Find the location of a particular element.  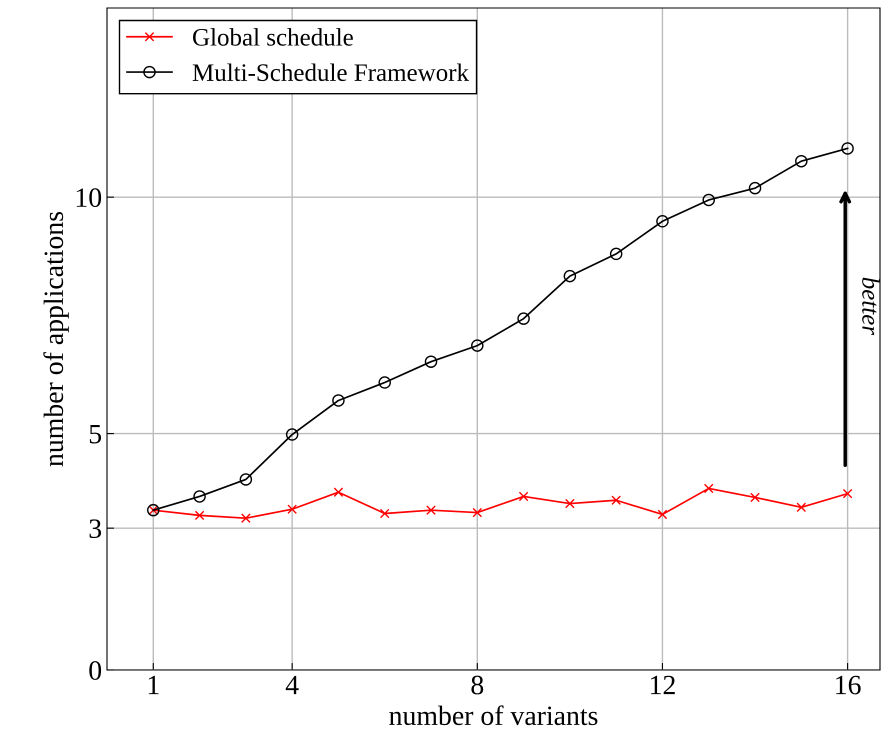

x-tick-label: 8 is located at coordinates (477, 685).